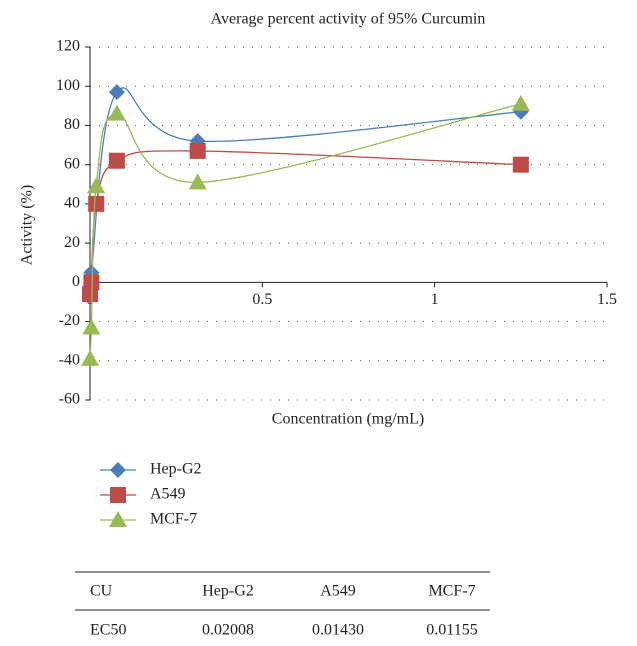  What do you see at coordinates (68, 85) in the screenshot?
I see `y-tick-label: 100` at bounding box center [68, 85].